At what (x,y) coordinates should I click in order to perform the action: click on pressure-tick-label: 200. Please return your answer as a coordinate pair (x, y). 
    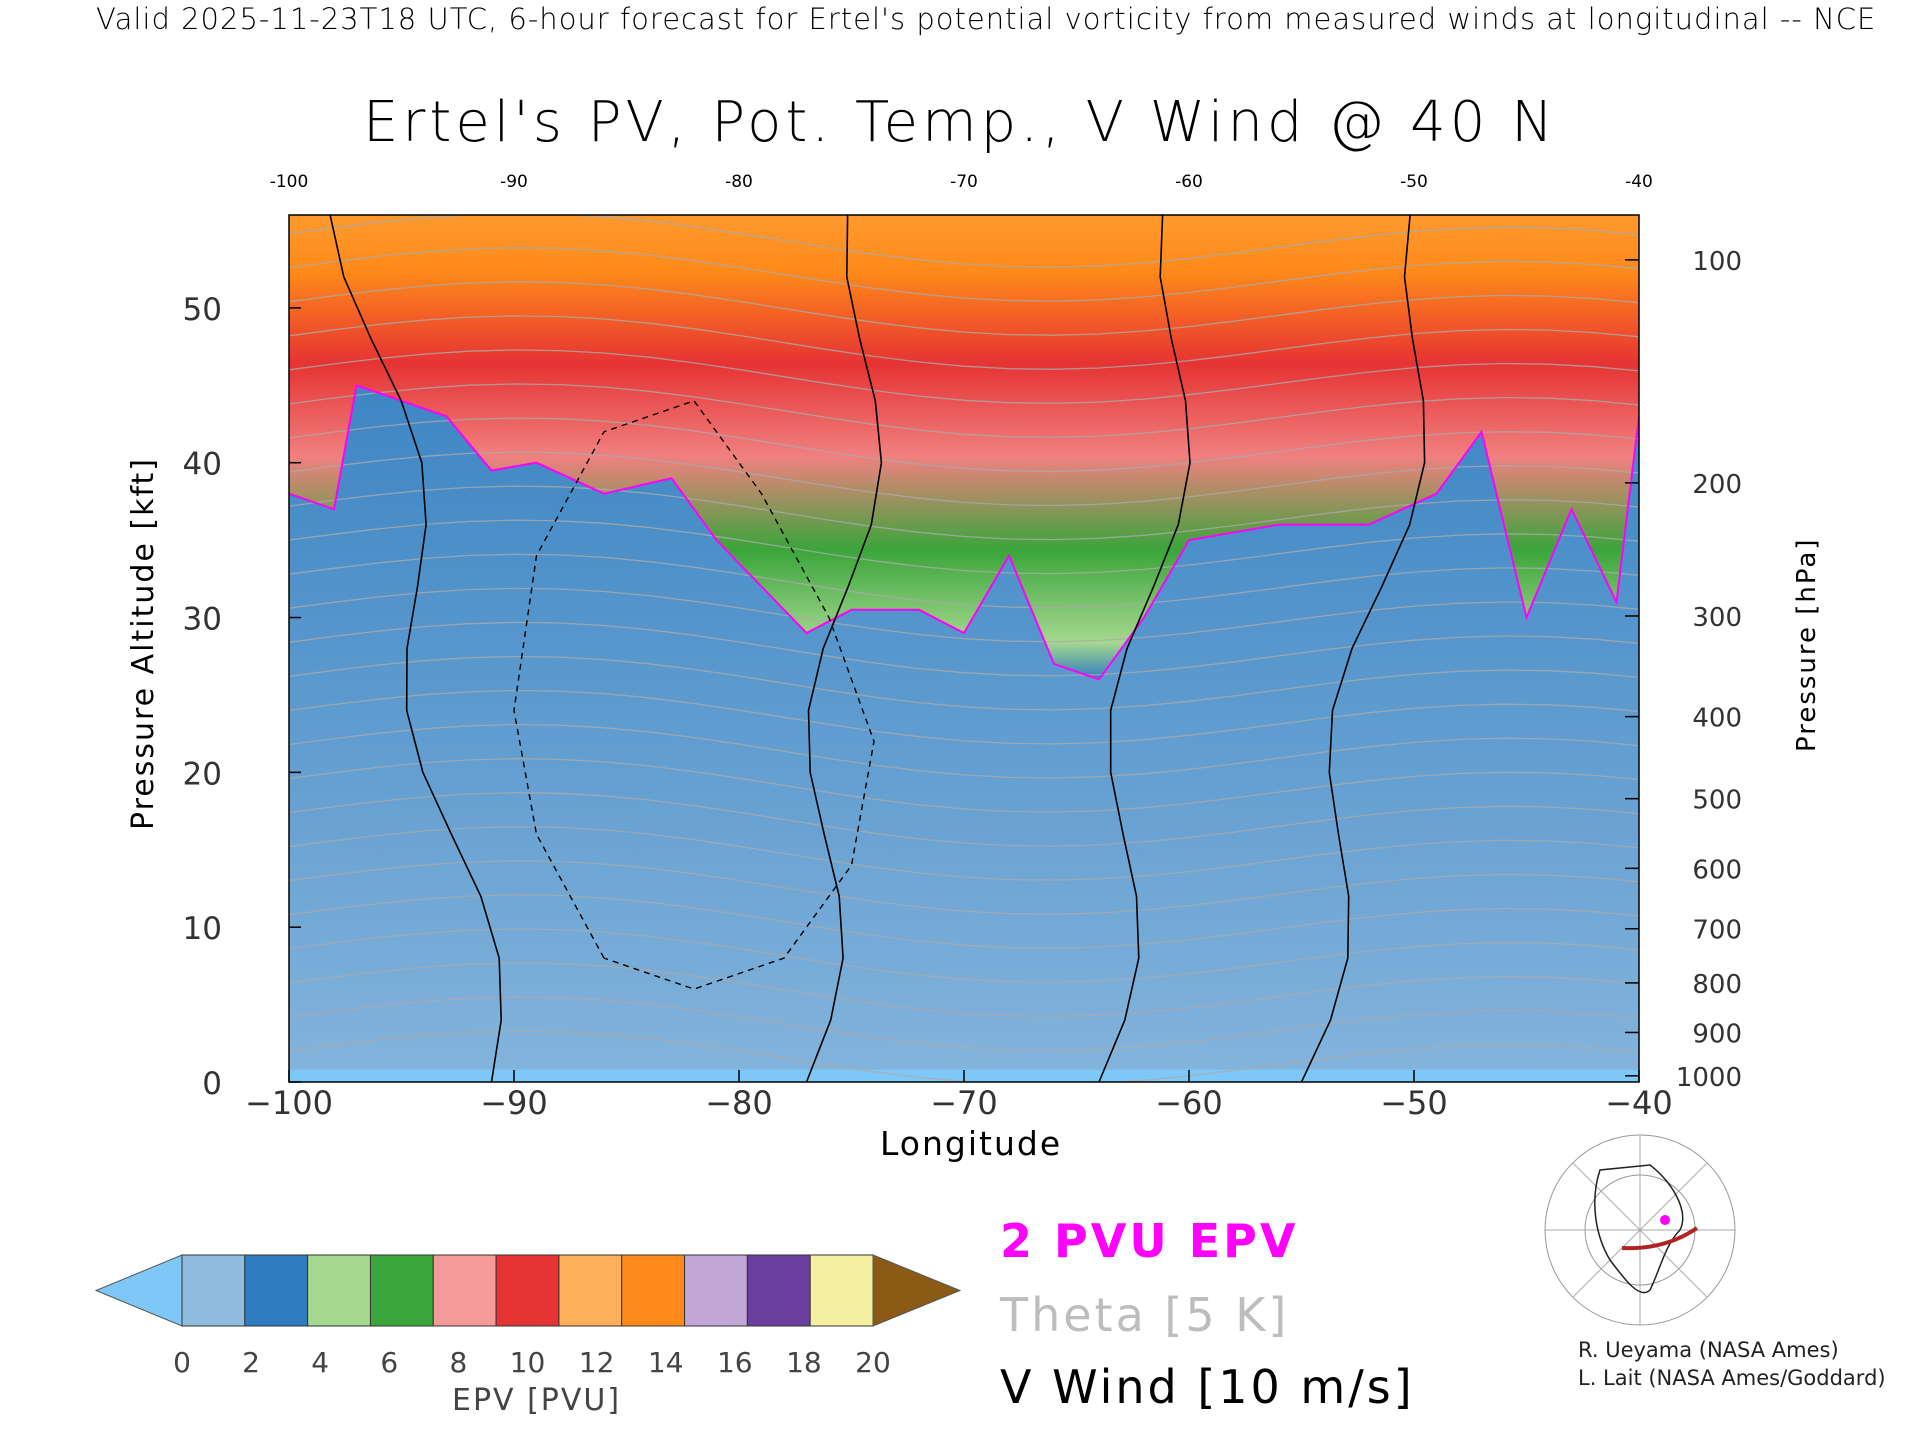
    Looking at the image, I should click on (1717, 485).